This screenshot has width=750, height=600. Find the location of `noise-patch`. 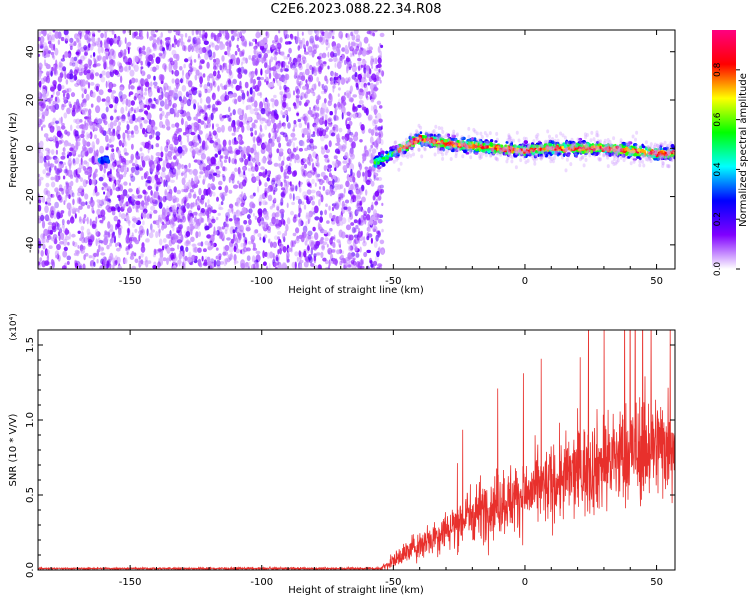

noise-patch is located at coordinates (107, 159).